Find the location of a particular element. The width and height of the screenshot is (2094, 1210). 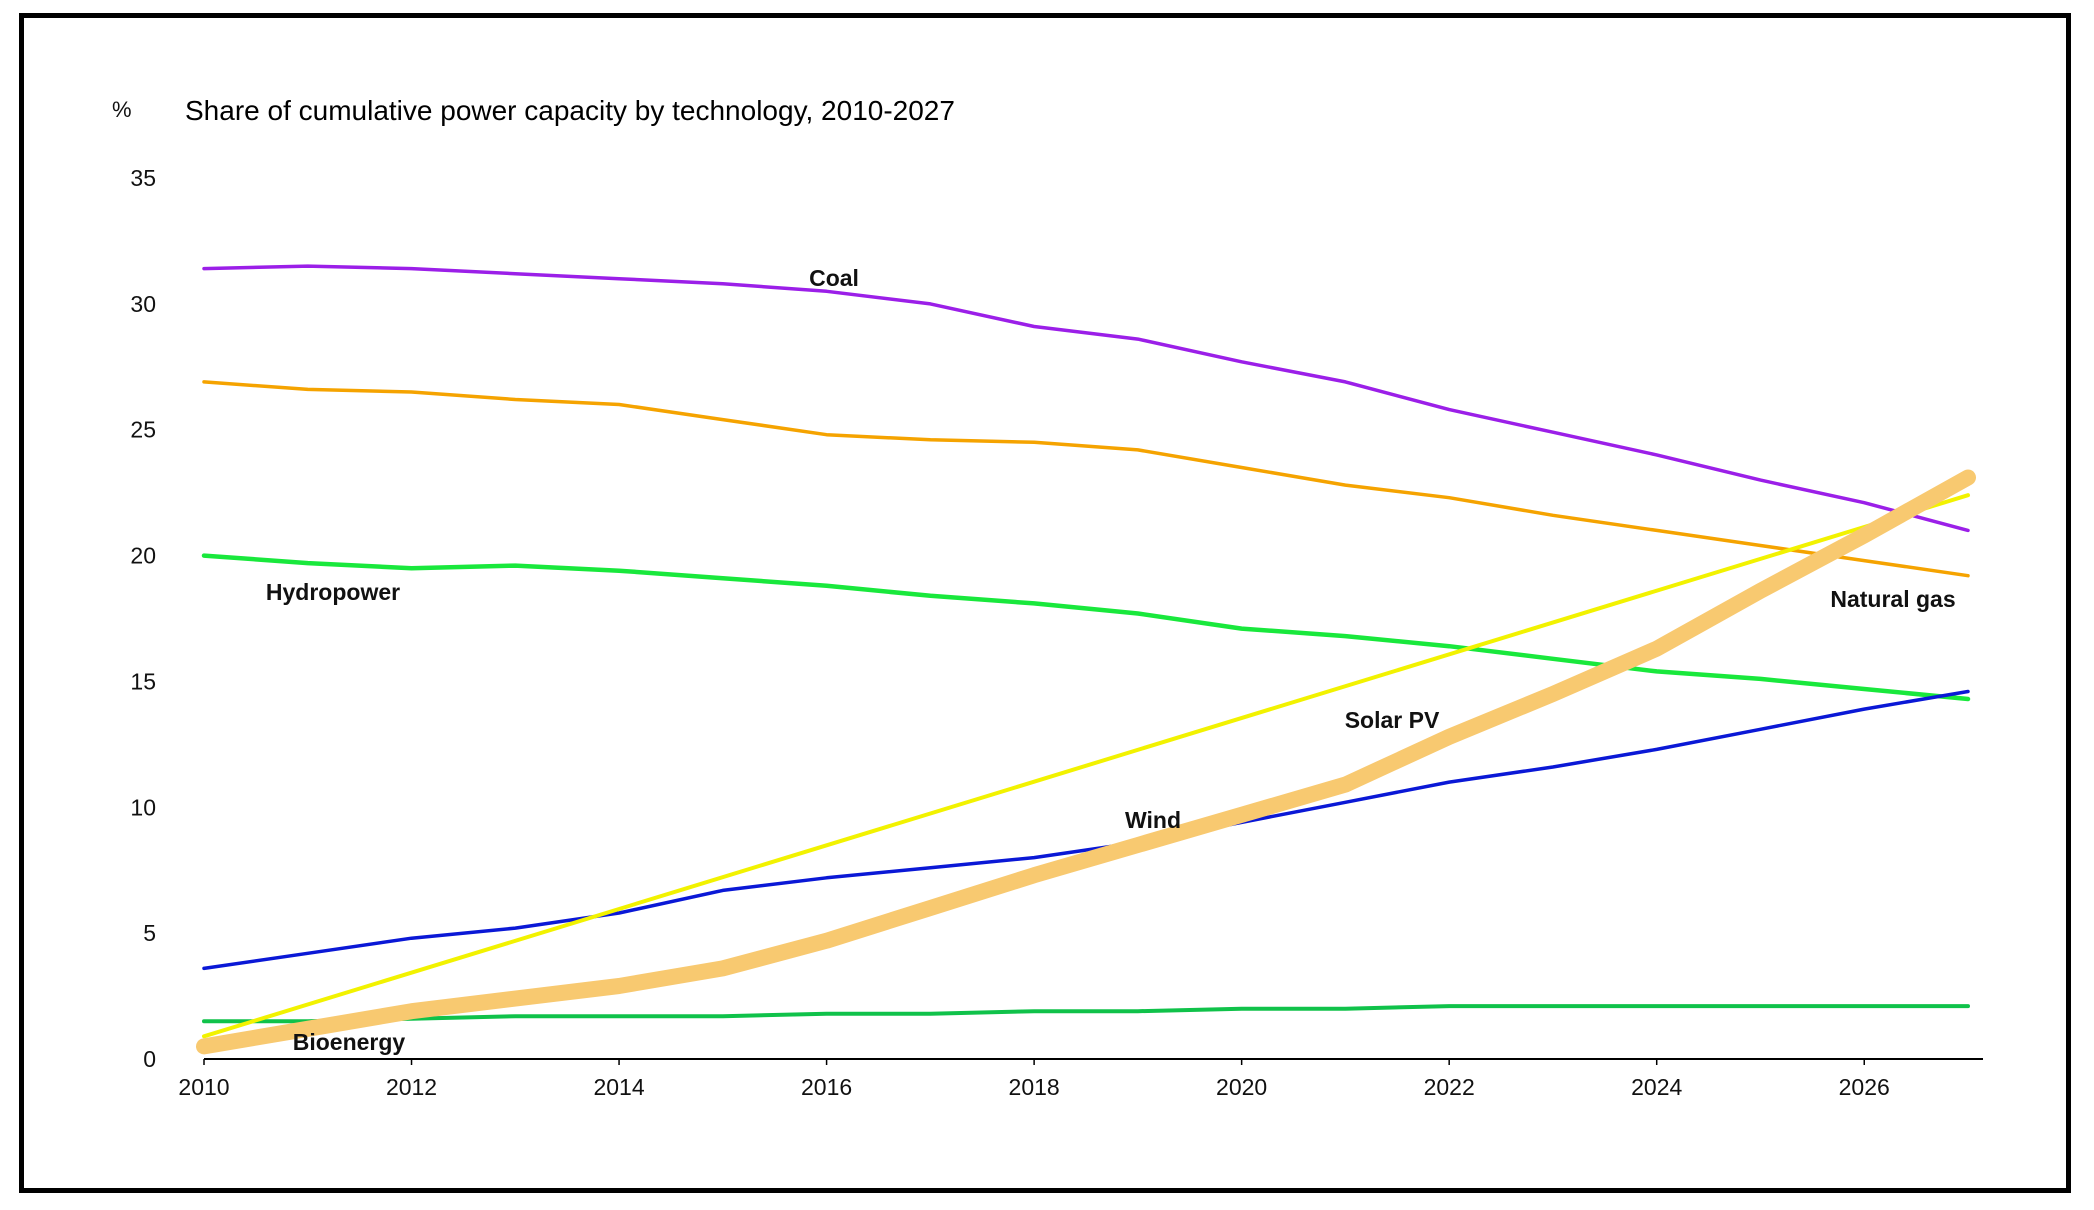

y-tick-label: 35 is located at coordinates (143, 178).